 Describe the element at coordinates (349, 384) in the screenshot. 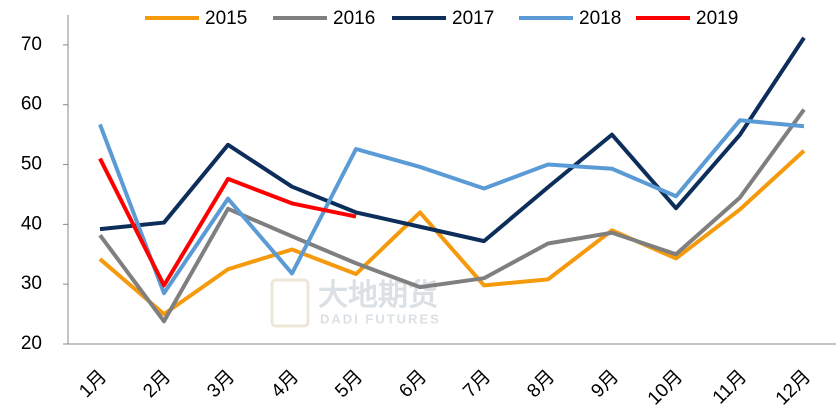

I see `x-tick-label: 5月` at that location.